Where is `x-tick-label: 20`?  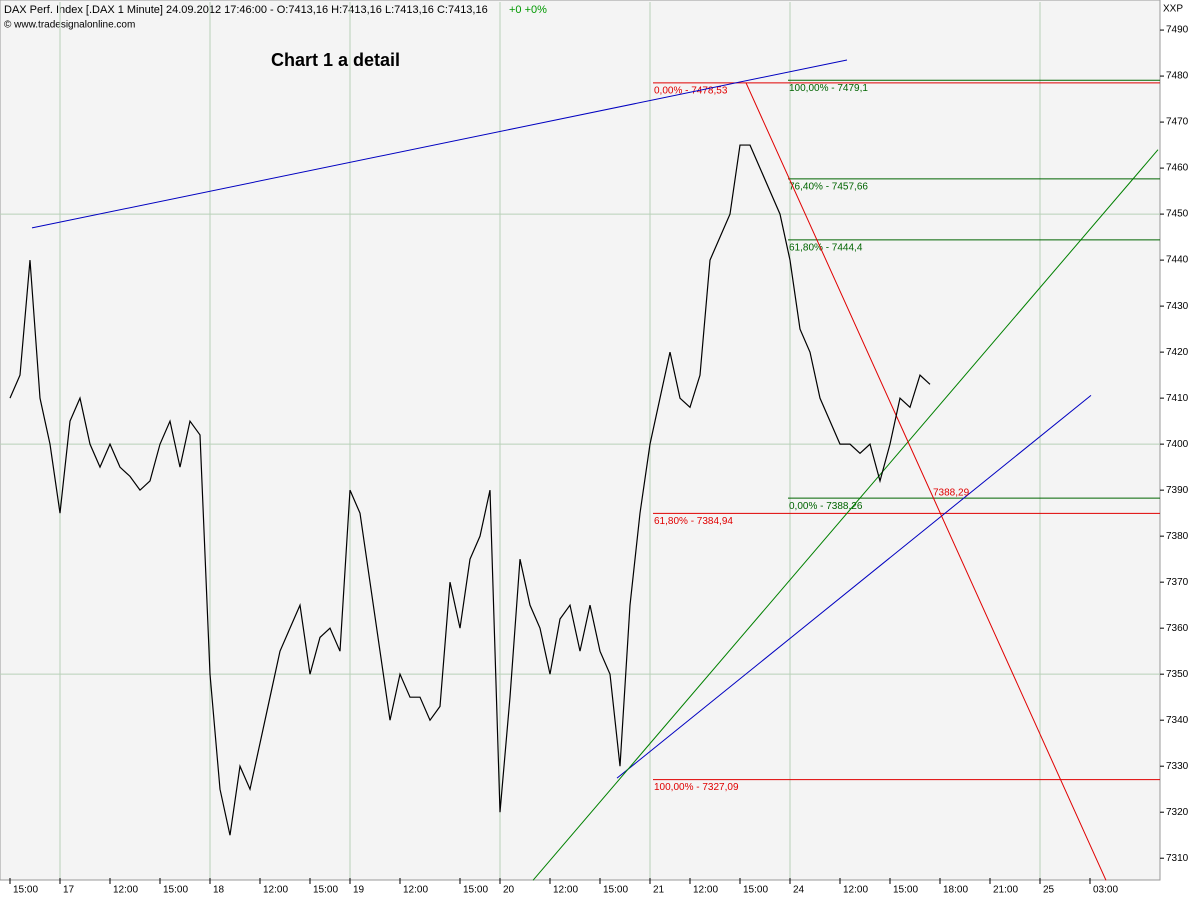 x-tick-label: 20 is located at coordinates (509, 890).